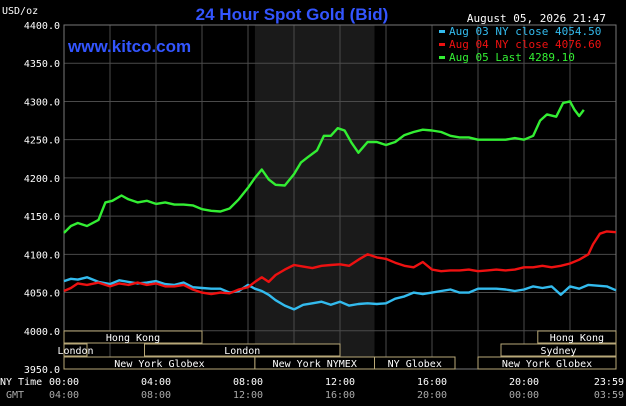 This screenshot has height=406, width=626. What do you see at coordinates (42, 294) in the screenshot?
I see `y-tick-label: 4050.0` at bounding box center [42, 294].